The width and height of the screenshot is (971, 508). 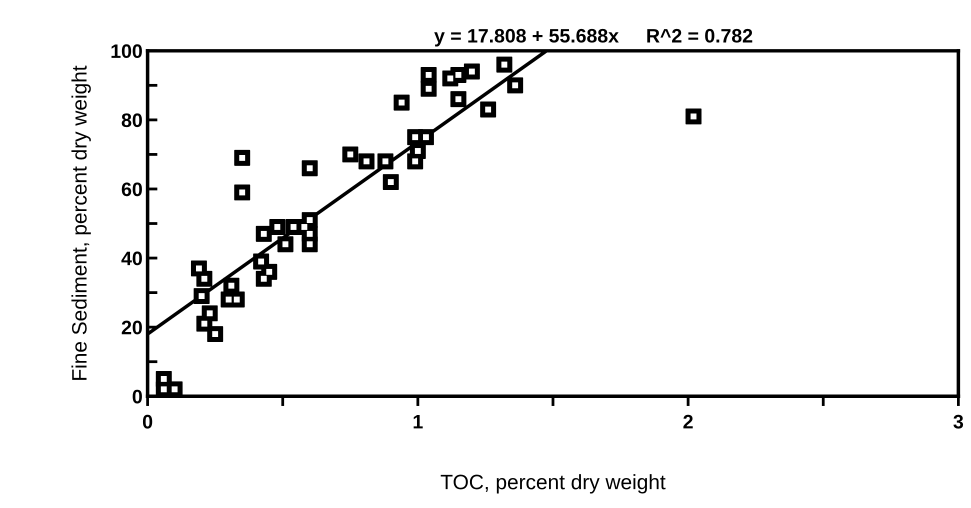 What do you see at coordinates (958, 421) in the screenshot?
I see `x-tick-label: 3` at bounding box center [958, 421].